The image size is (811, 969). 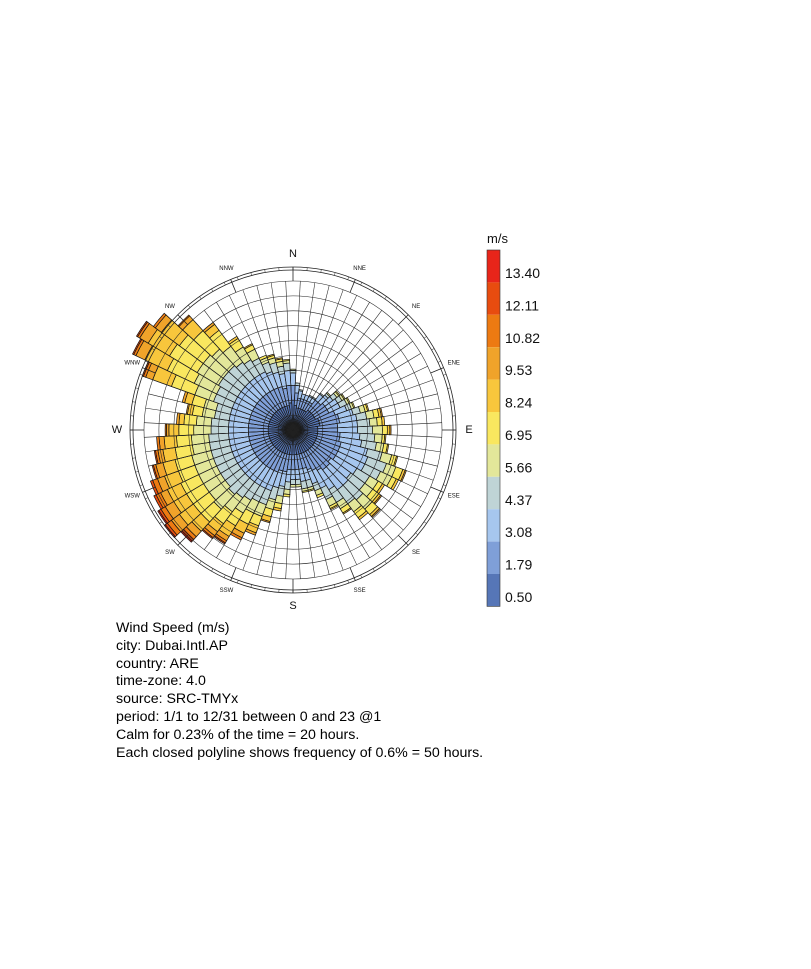 What do you see at coordinates (157, 663) in the screenshot?
I see `info-country: country: ARE` at bounding box center [157, 663].